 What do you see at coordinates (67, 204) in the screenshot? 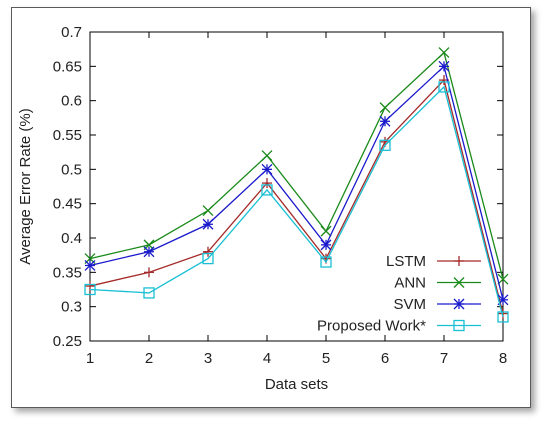
I see `y-tick-label: 0.45` at bounding box center [67, 204].